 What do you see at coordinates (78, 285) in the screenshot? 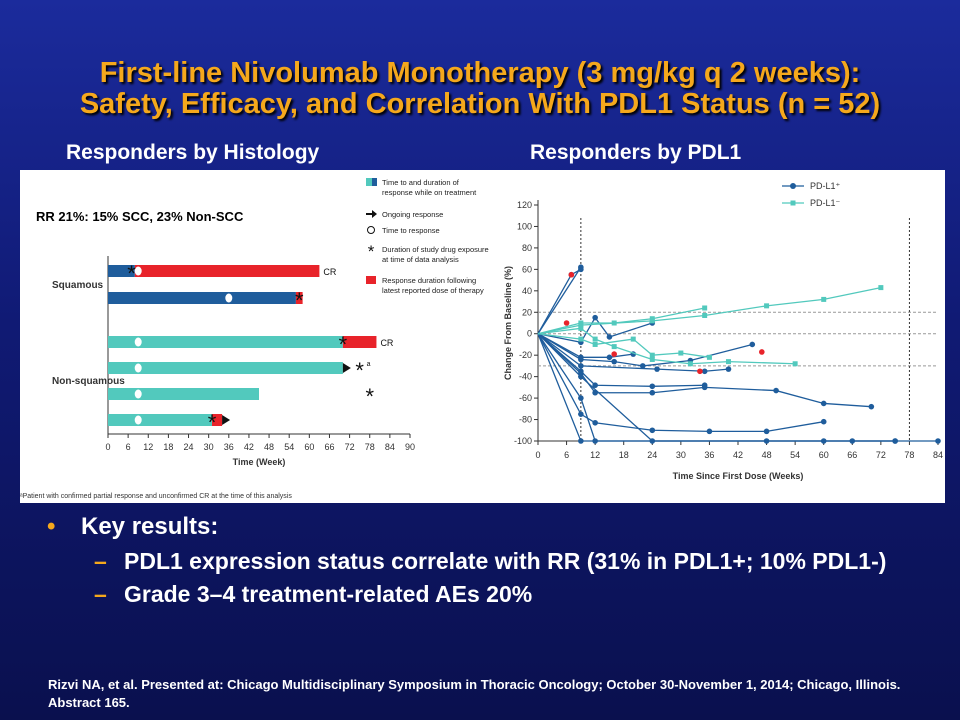
I see `group-label: Squamous` at bounding box center [78, 285].